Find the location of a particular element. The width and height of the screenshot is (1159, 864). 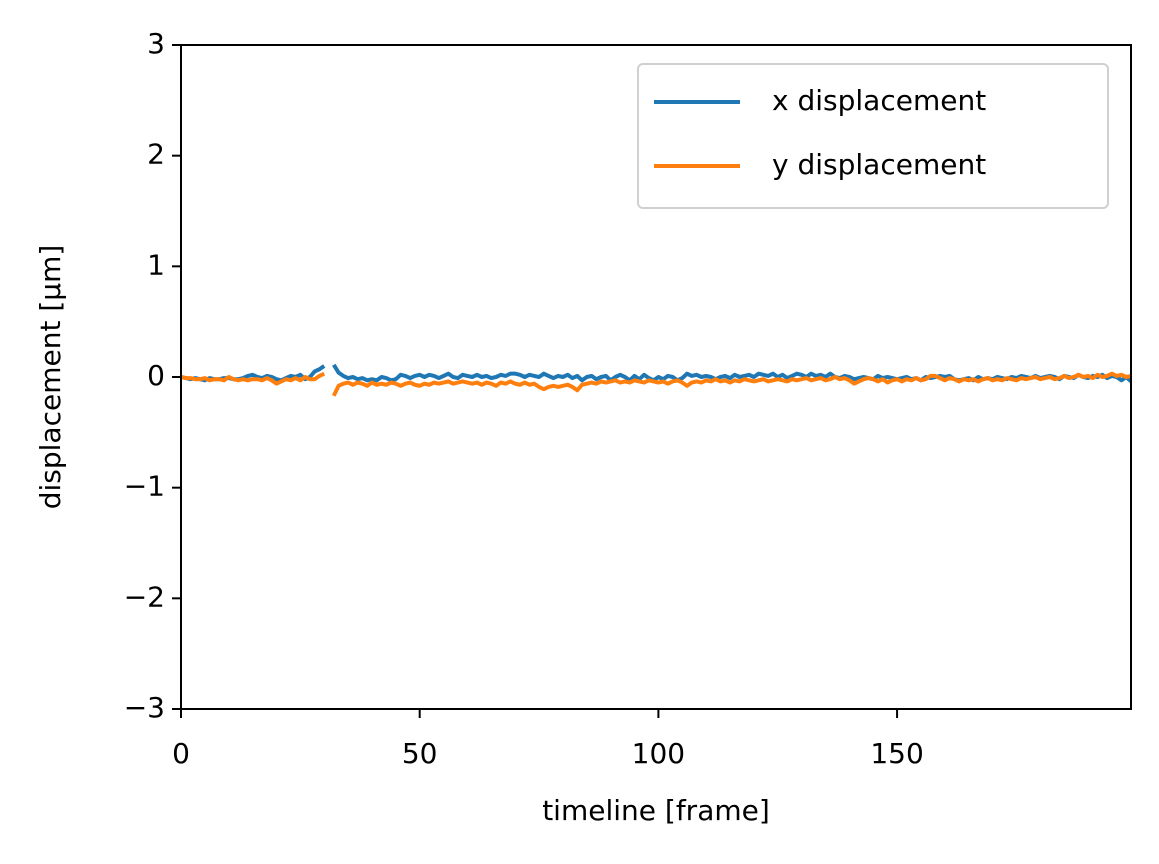

y-tick-label: 0 is located at coordinates (156, 375).